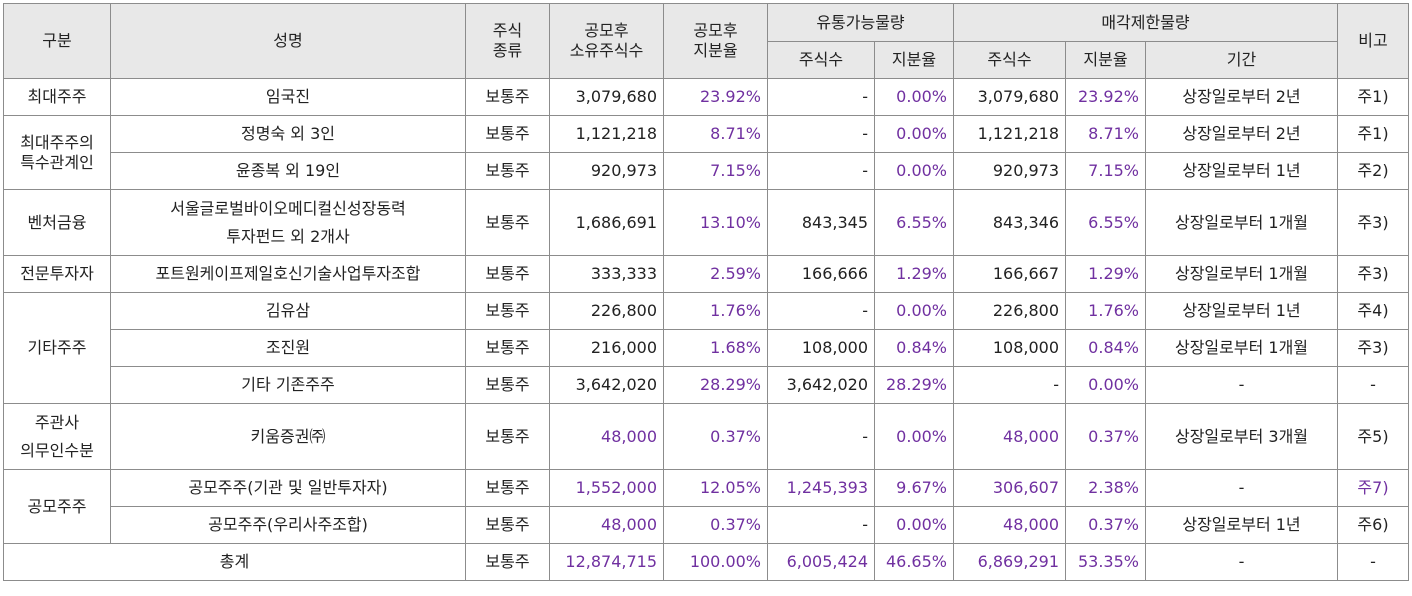  Describe the element at coordinates (57, 274) in the screenshot. I see `category-cell: 전문투자자` at that location.